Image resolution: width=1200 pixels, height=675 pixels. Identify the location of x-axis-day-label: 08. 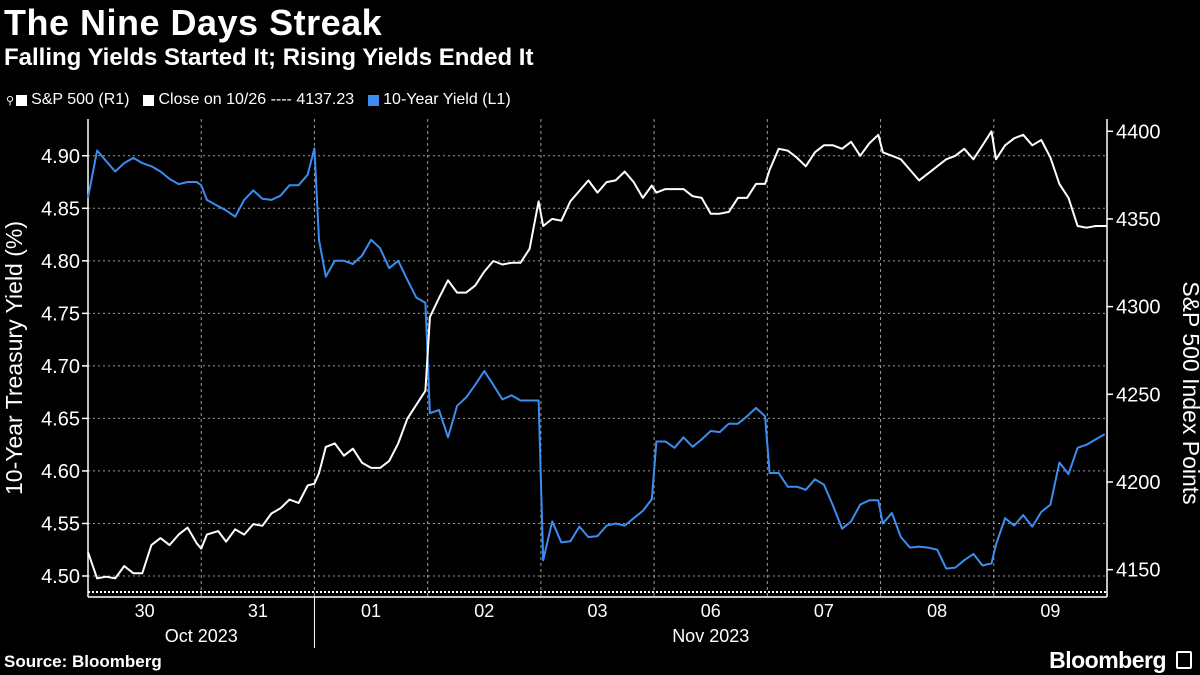
(937, 611).